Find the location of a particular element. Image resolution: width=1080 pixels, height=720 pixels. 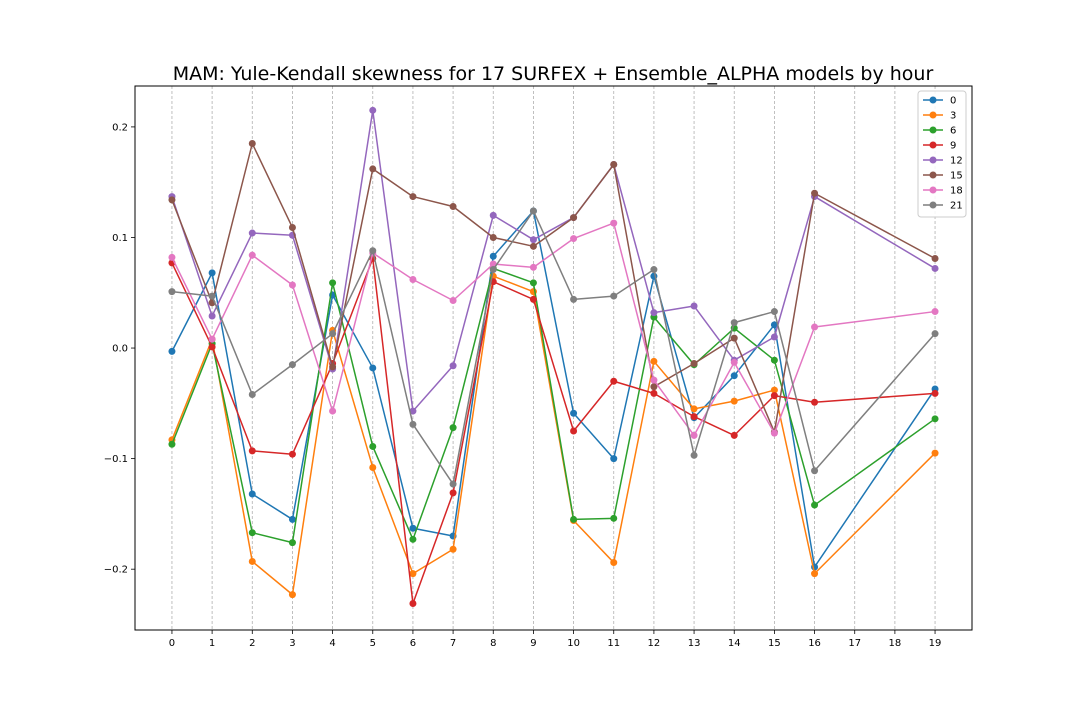

legend-item: 9 is located at coordinates (939, 146).